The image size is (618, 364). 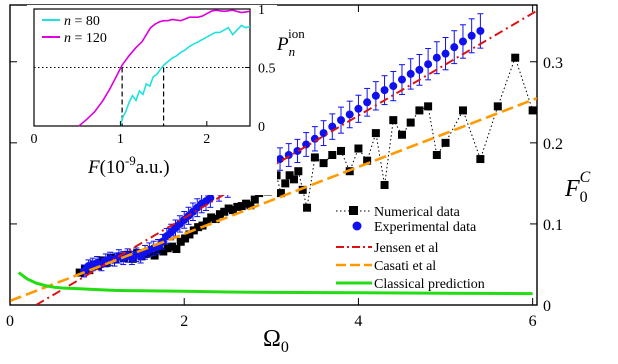 What do you see at coordinates (267, 69) in the screenshot?
I see `inset-y-tick-label: 0.5` at bounding box center [267, 69].